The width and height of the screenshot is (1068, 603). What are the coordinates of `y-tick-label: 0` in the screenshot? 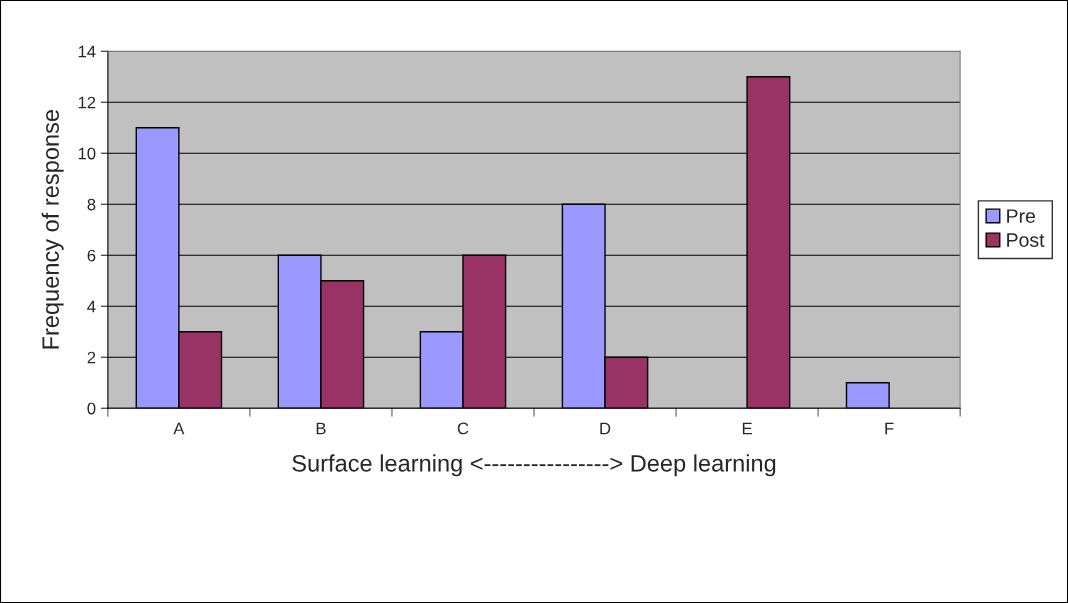 It's located at (91, 408).